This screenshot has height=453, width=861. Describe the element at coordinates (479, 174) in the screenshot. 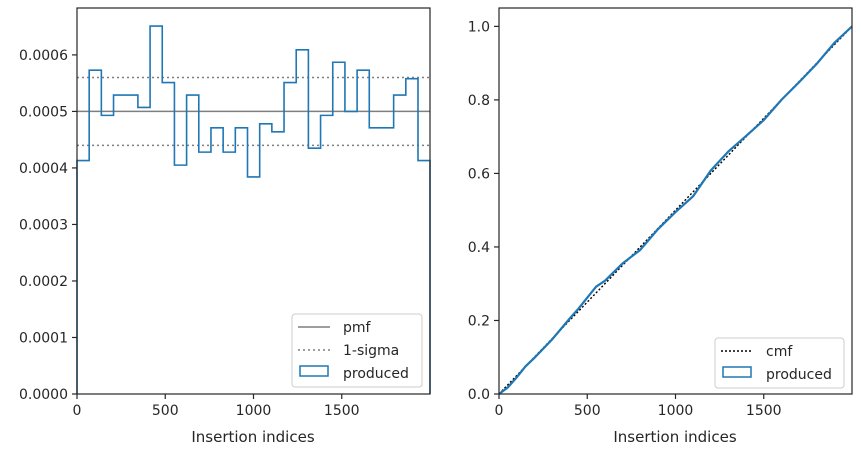

I see `right-y-tick-label: 0.6` at that location.